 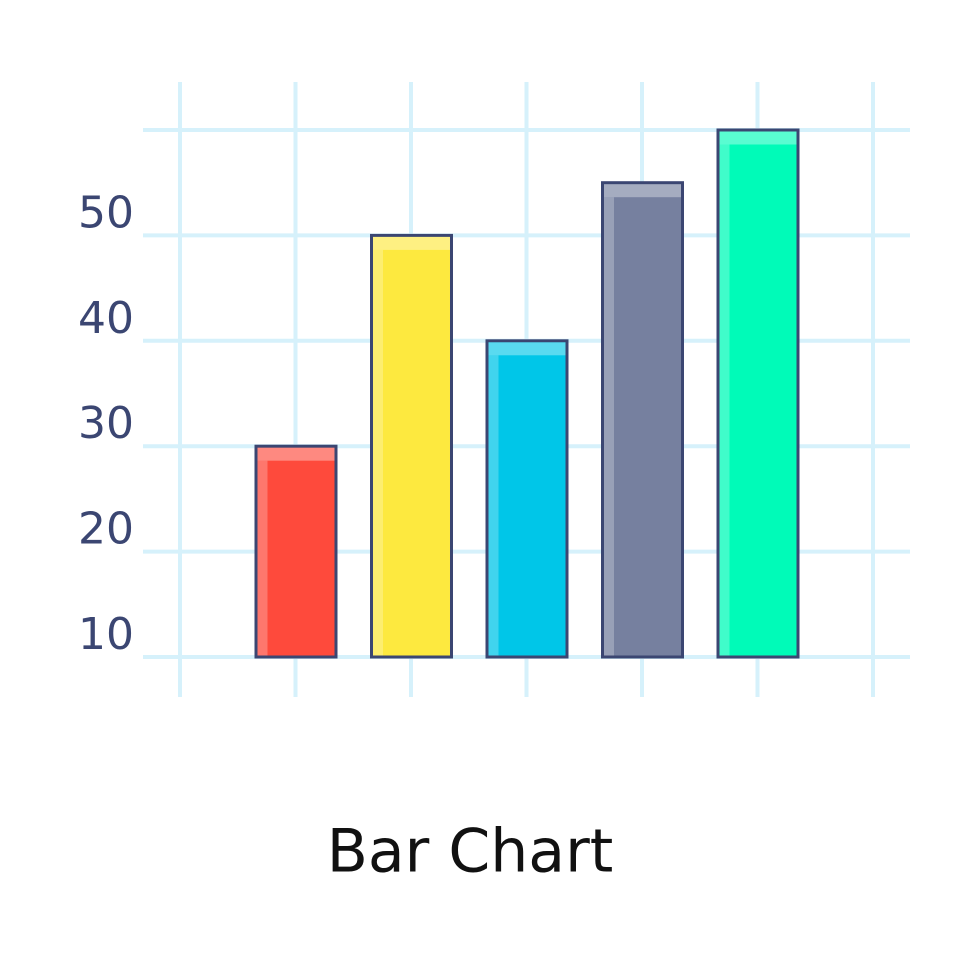 I want to click on y-tick-label: 10, so click(x=106, y=634).